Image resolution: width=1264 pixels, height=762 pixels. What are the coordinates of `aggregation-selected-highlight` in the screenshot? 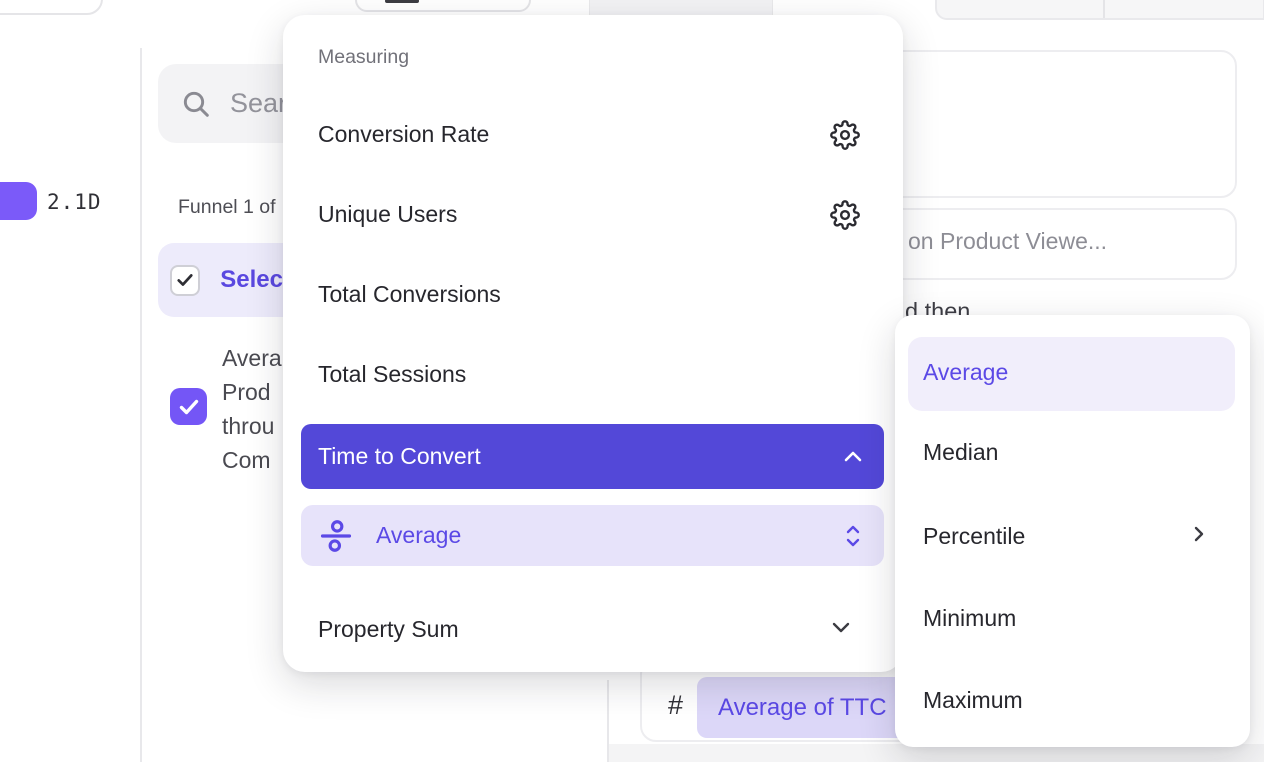 It's located at (1071, 374).